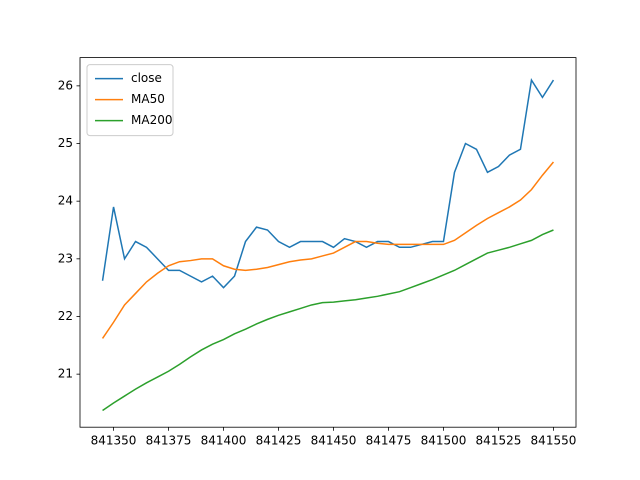  Describe the element at coordinates (65, 143) in the screenshot. I see `y-tick-label: 25` at that location.